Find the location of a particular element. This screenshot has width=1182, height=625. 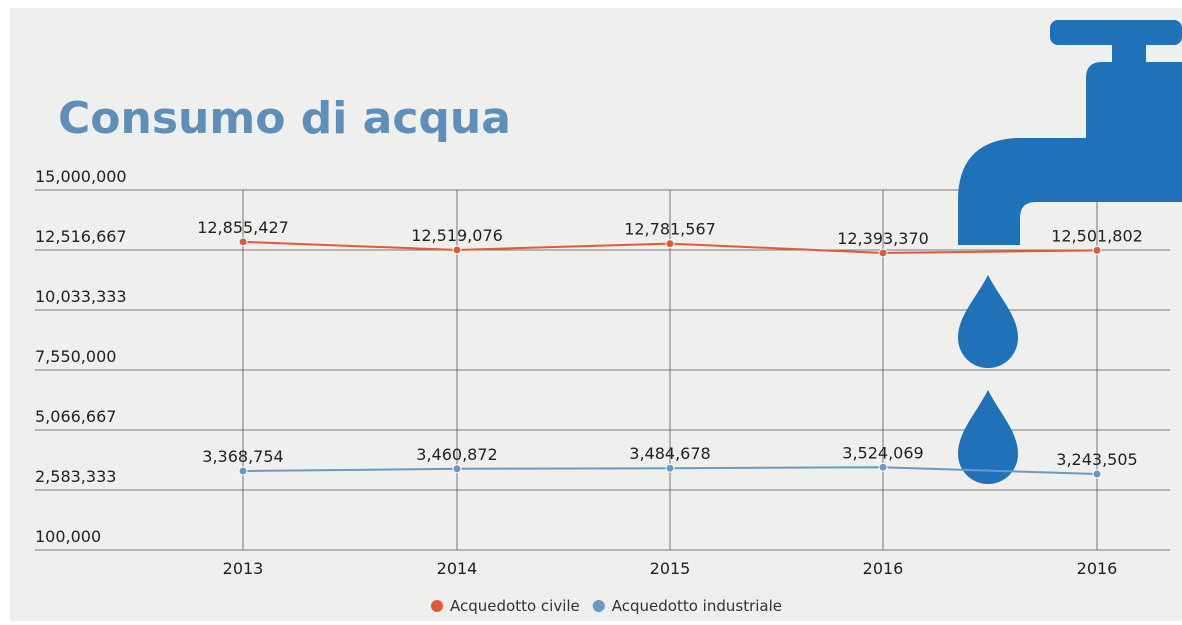

faucet-stem is located at coordinates (1129, 42).